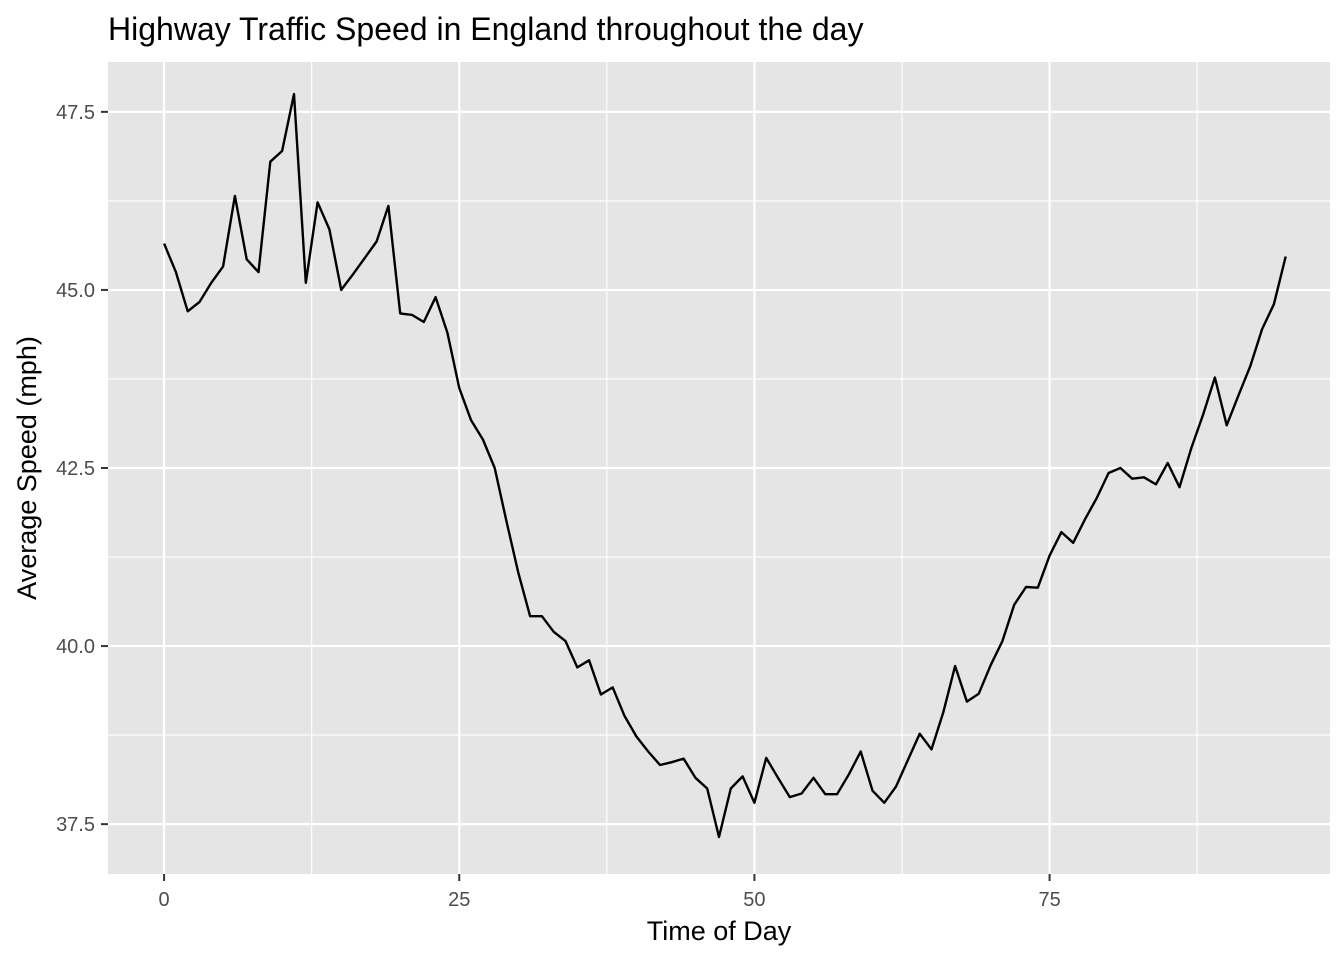  What do you see at coordinates (754, 900) in the screenshot?
I see `x-tick-label: 50` at bounding box center [754, 900].